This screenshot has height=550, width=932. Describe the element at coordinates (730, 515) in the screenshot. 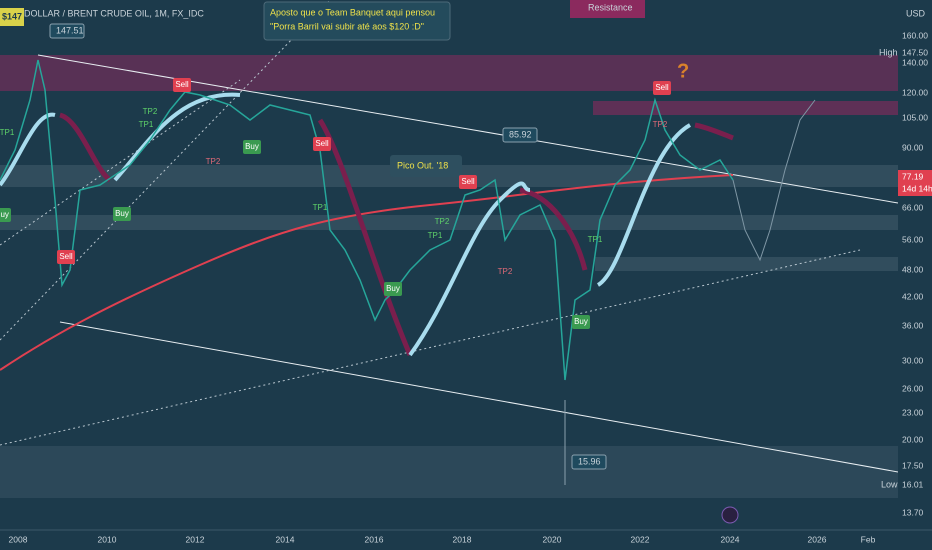

I see `event-icon` at that location.